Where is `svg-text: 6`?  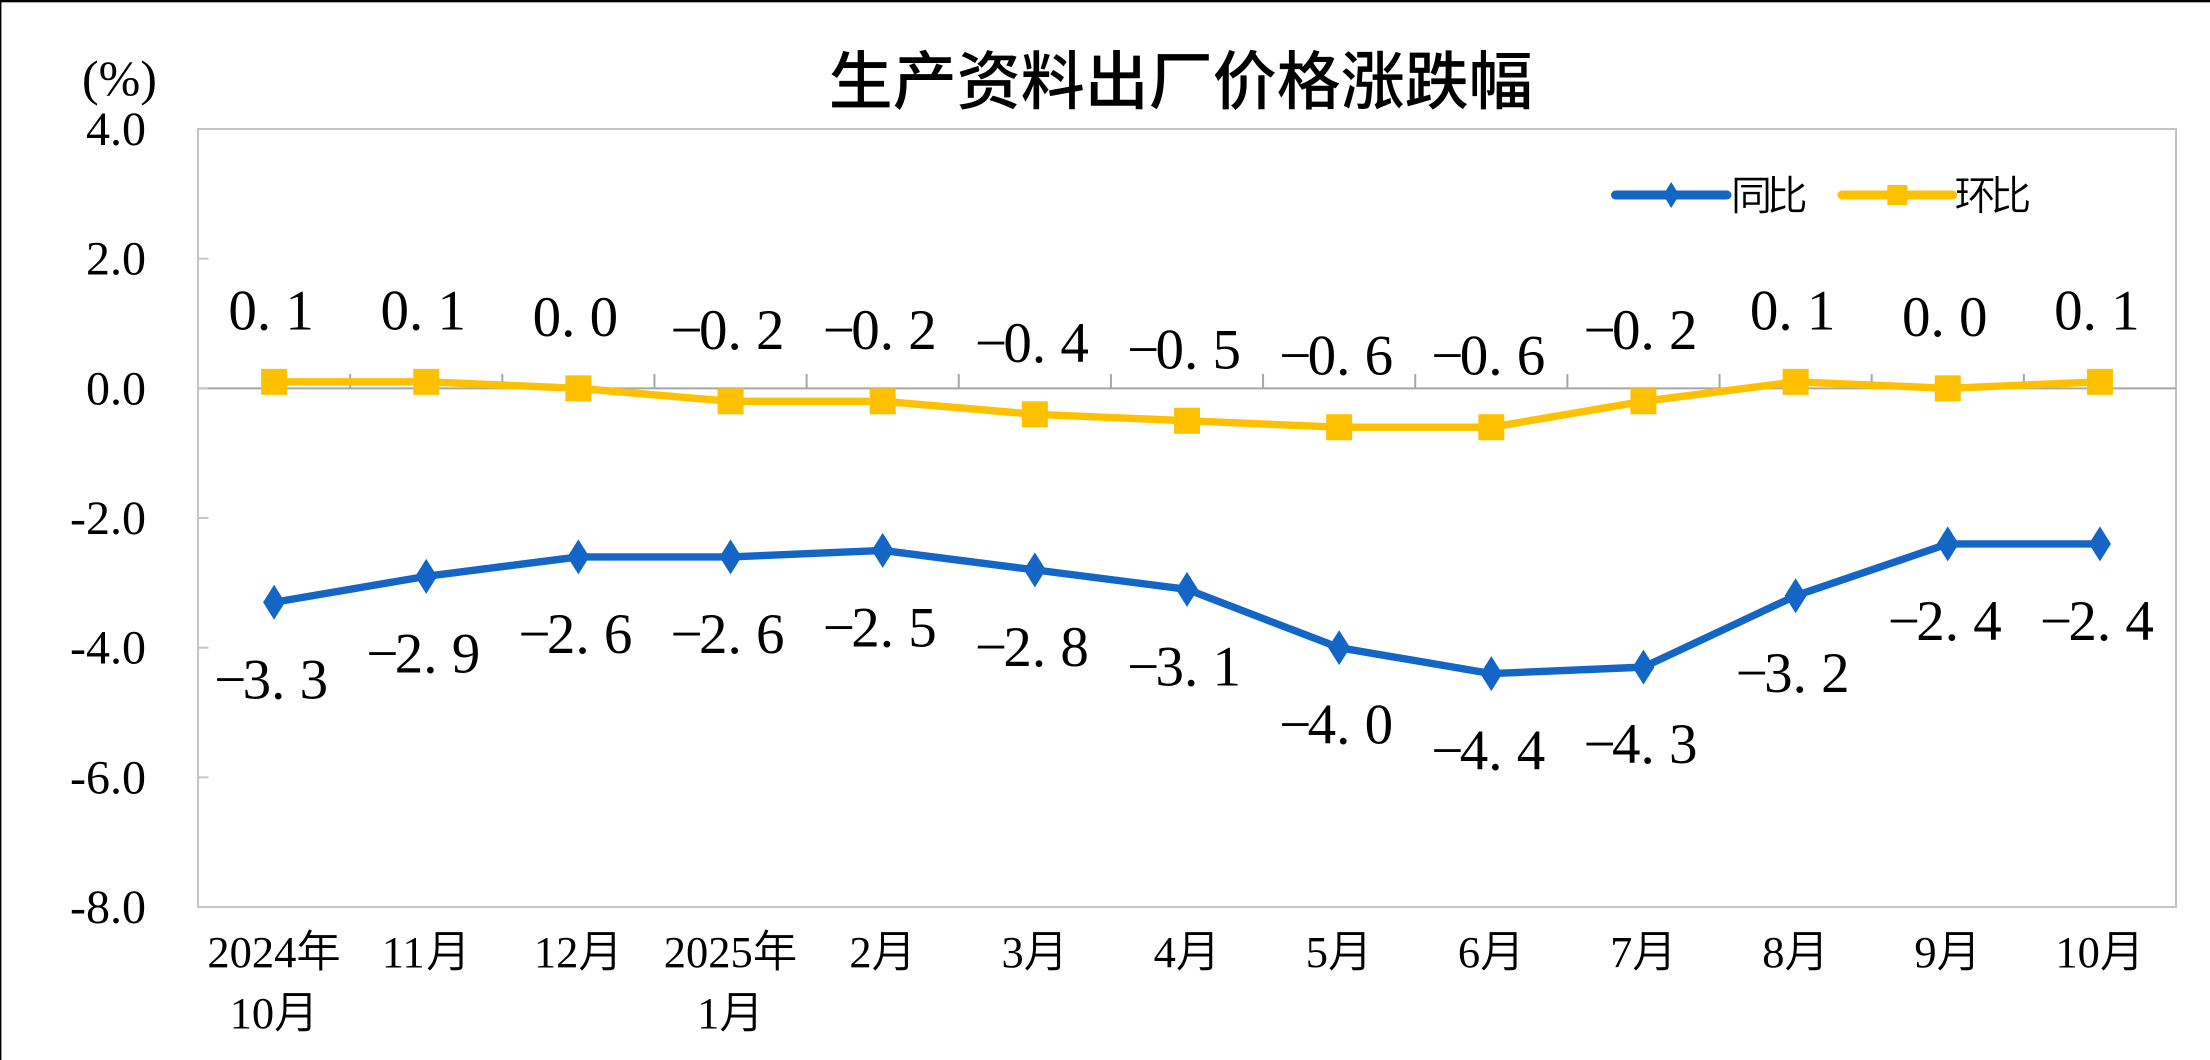
svg-text: 6 is located at coordinates (1469, 952).